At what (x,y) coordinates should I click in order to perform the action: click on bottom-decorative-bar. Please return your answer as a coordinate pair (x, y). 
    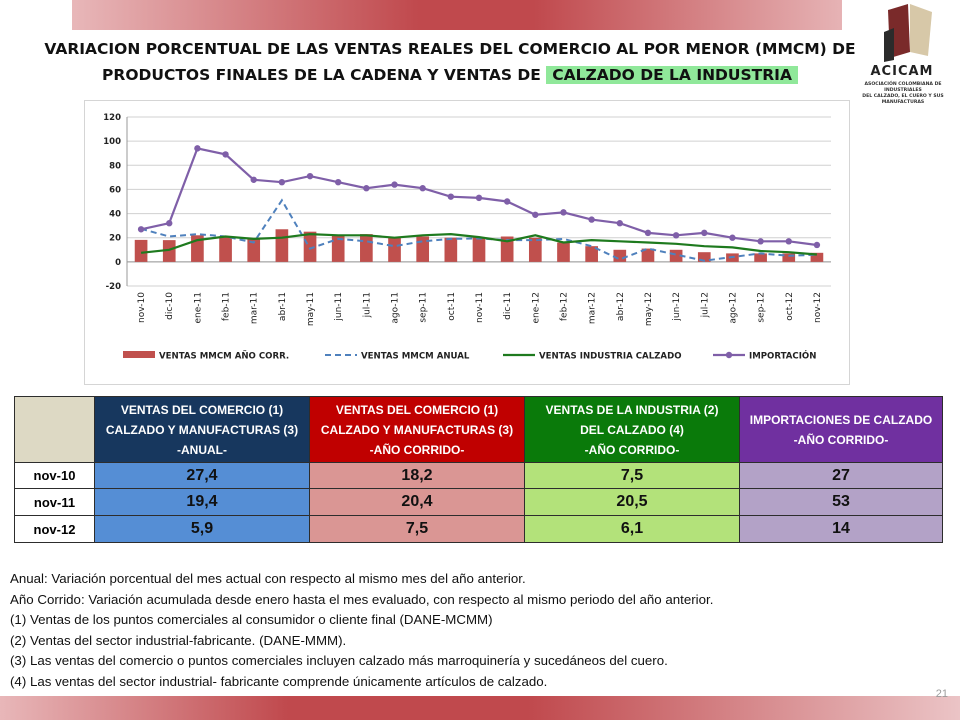
    Looking at the image, I should click on (480, 708).